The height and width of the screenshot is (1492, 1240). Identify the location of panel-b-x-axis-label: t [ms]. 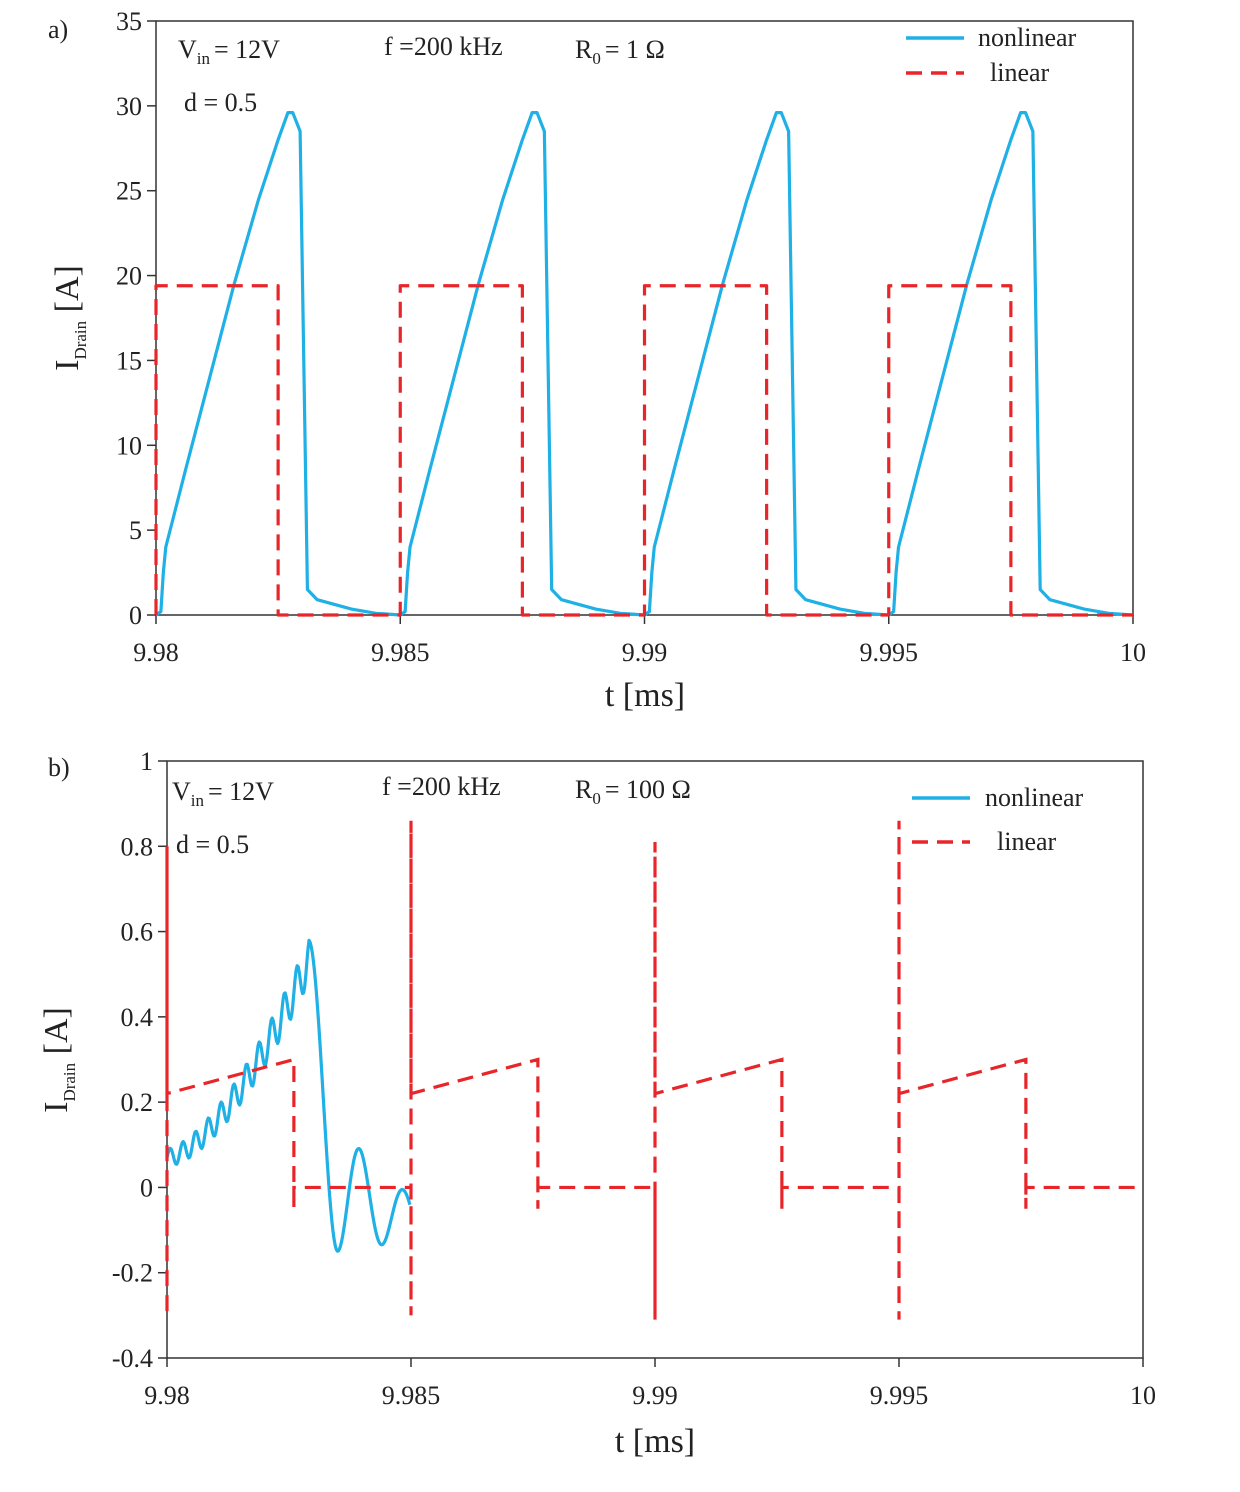
(655, 1441).